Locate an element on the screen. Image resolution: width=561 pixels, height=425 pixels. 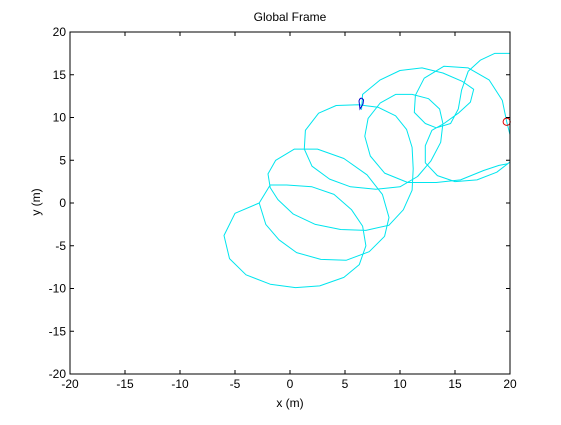
y-tick-label: 20 is located at coordinates (60, 32).